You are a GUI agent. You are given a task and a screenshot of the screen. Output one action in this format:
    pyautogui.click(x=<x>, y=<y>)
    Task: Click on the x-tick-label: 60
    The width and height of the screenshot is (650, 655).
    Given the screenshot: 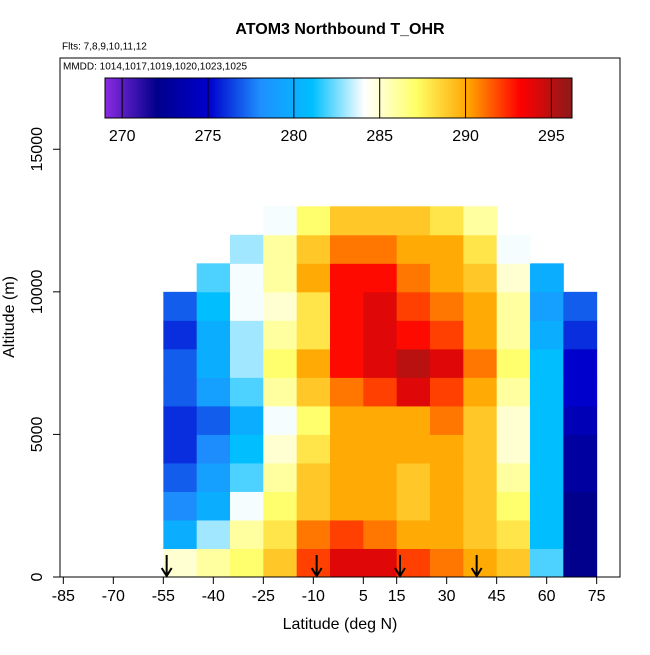 What is the action you would take?
    pyautogui.click(x=547, y=596)
    